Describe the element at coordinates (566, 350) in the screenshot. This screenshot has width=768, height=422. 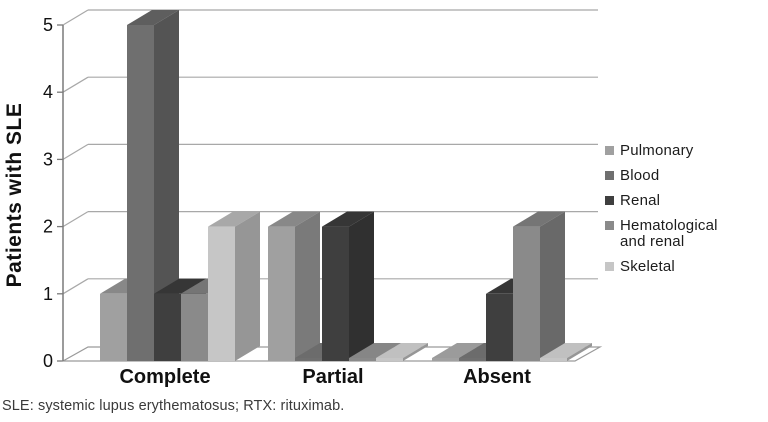
I see `bar-top-skeletal-absent` at that location.